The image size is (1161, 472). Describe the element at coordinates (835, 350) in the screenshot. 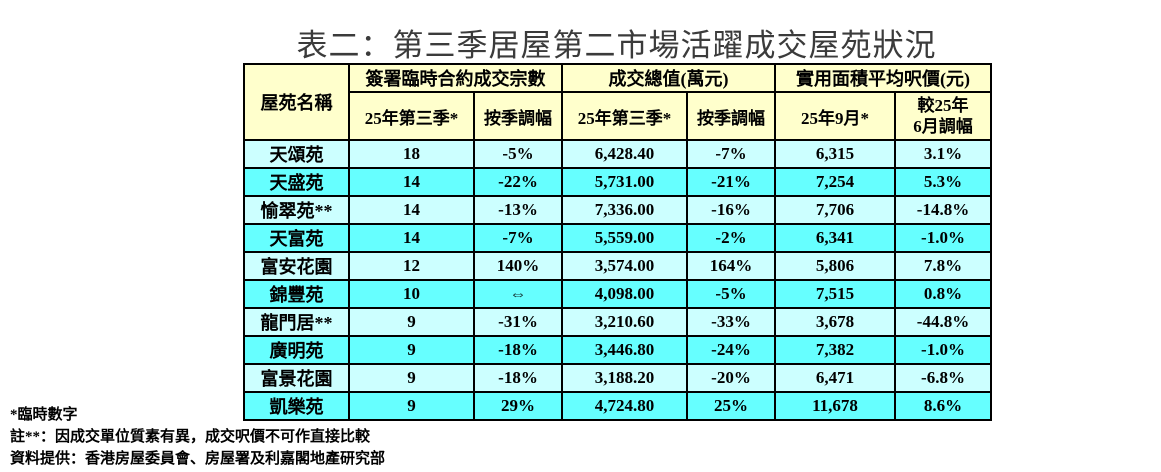

I see `cell-psf: 7,382` at that location.